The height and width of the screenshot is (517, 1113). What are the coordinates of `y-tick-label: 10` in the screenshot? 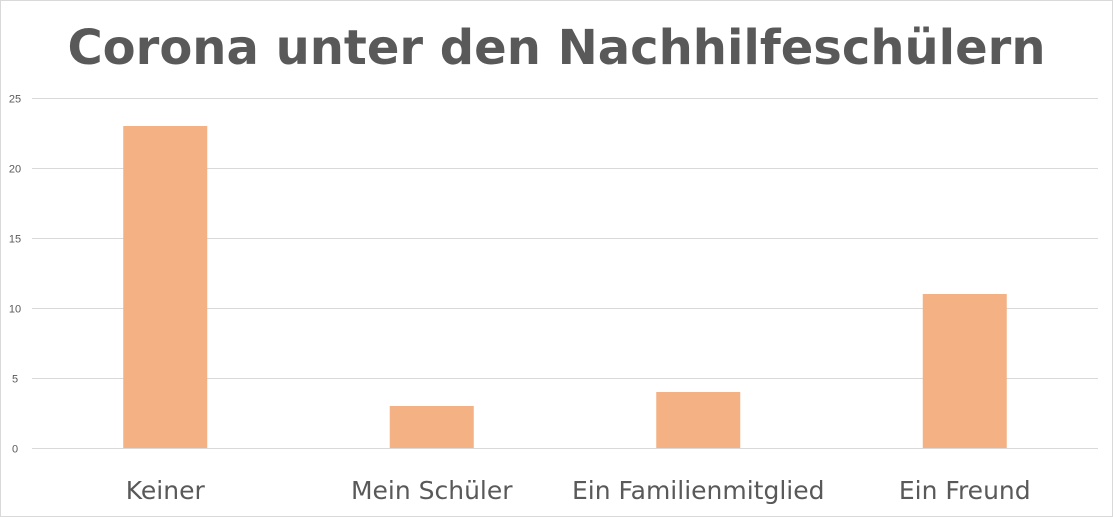 It's located at (15, 310).